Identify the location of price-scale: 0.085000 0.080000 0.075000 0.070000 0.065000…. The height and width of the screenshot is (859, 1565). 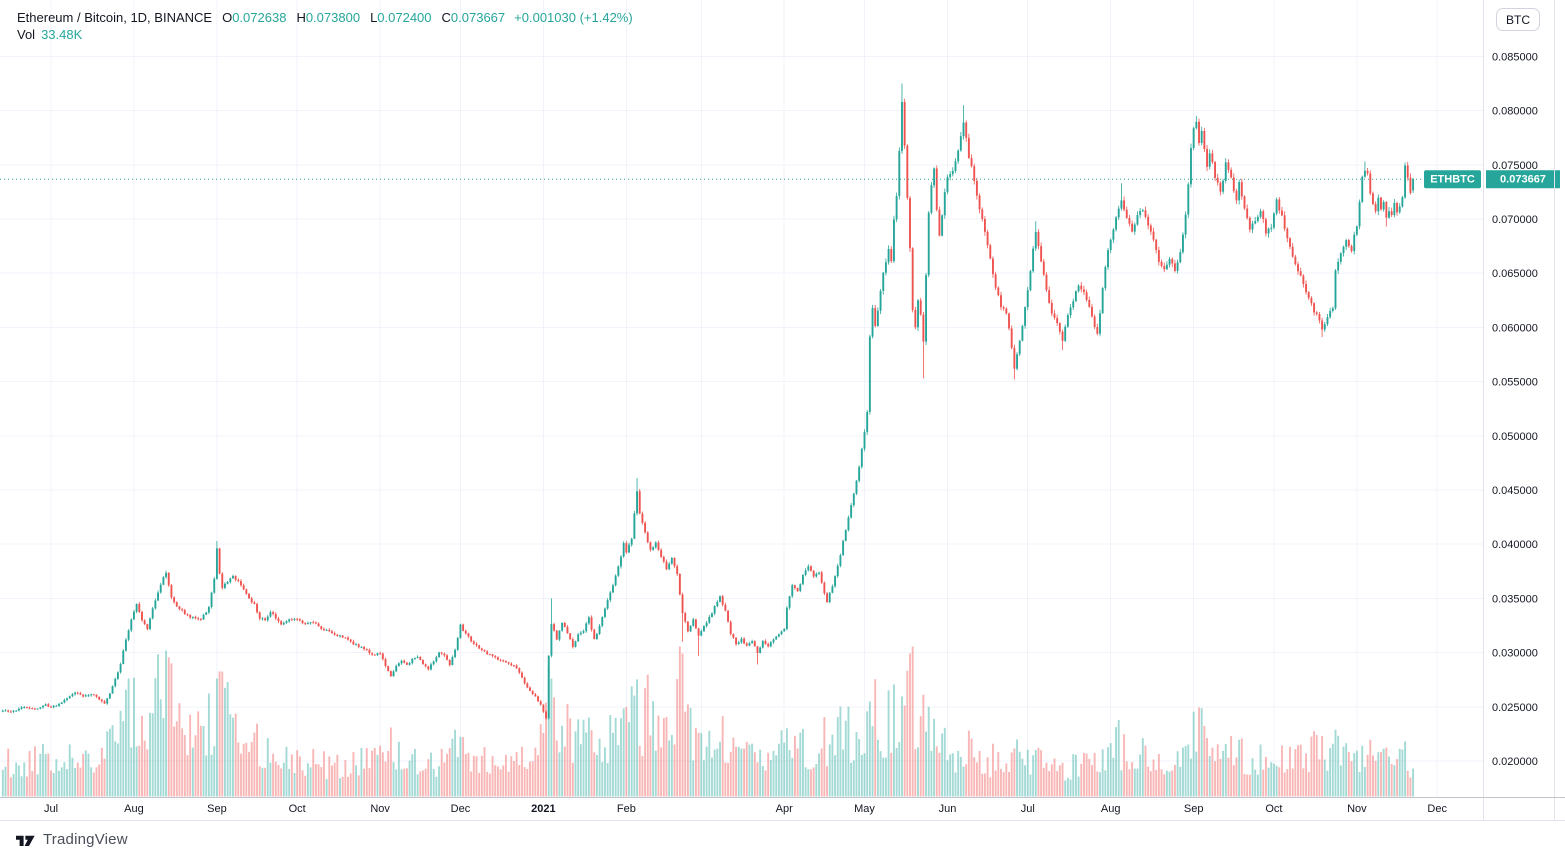
(1519, 410).